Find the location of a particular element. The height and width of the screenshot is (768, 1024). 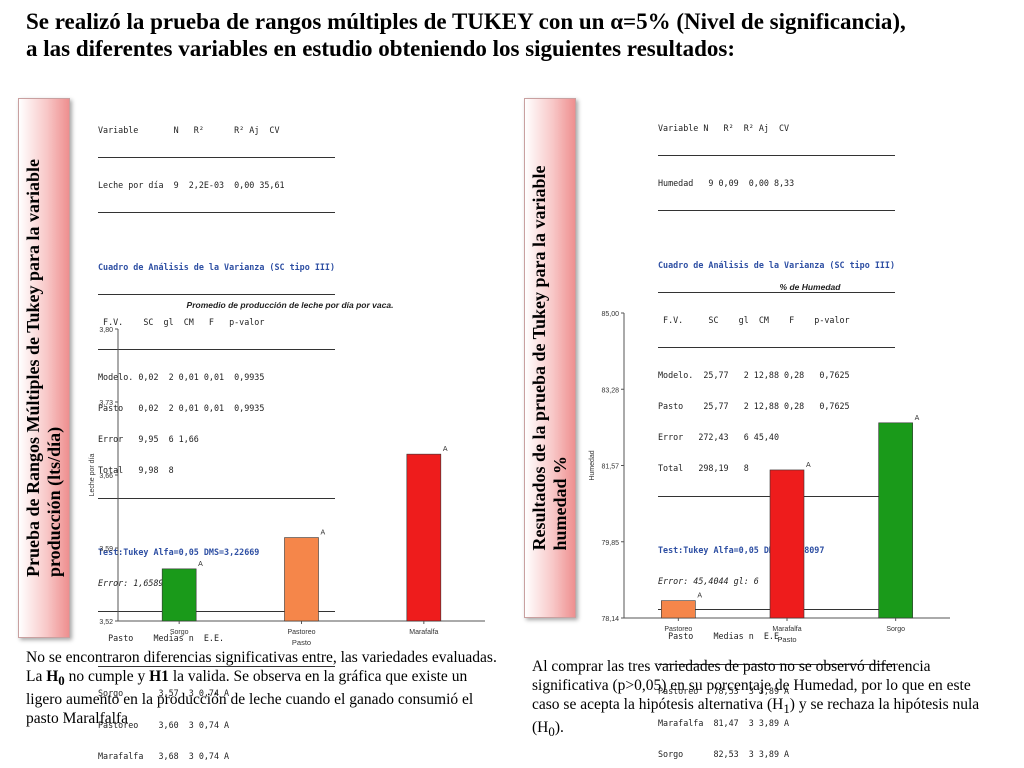

left-conclusion-part: no cumple y is located at coordinates (107, 676).